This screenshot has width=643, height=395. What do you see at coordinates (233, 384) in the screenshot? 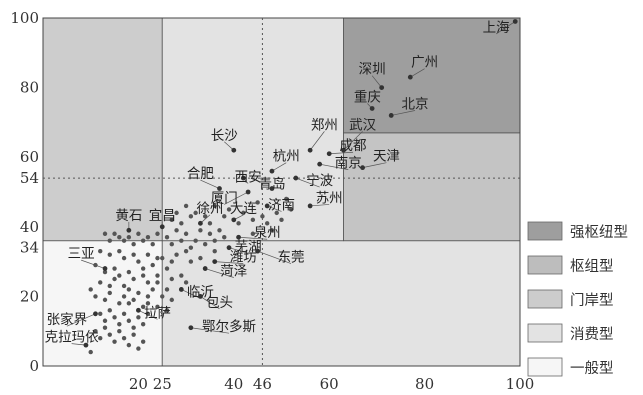
I see `x-tick-label: 40` at bounding box center [233, 384].